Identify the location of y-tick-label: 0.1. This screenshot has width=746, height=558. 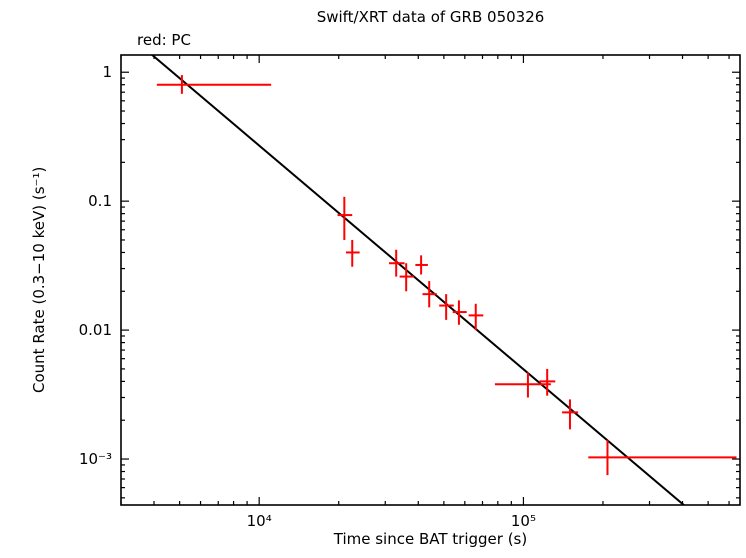
(100, 201).